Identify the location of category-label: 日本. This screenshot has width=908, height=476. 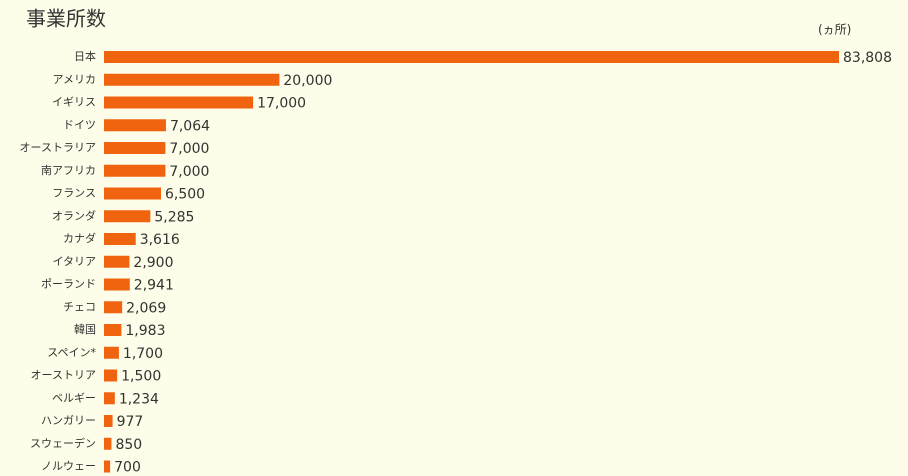
(85, 56).